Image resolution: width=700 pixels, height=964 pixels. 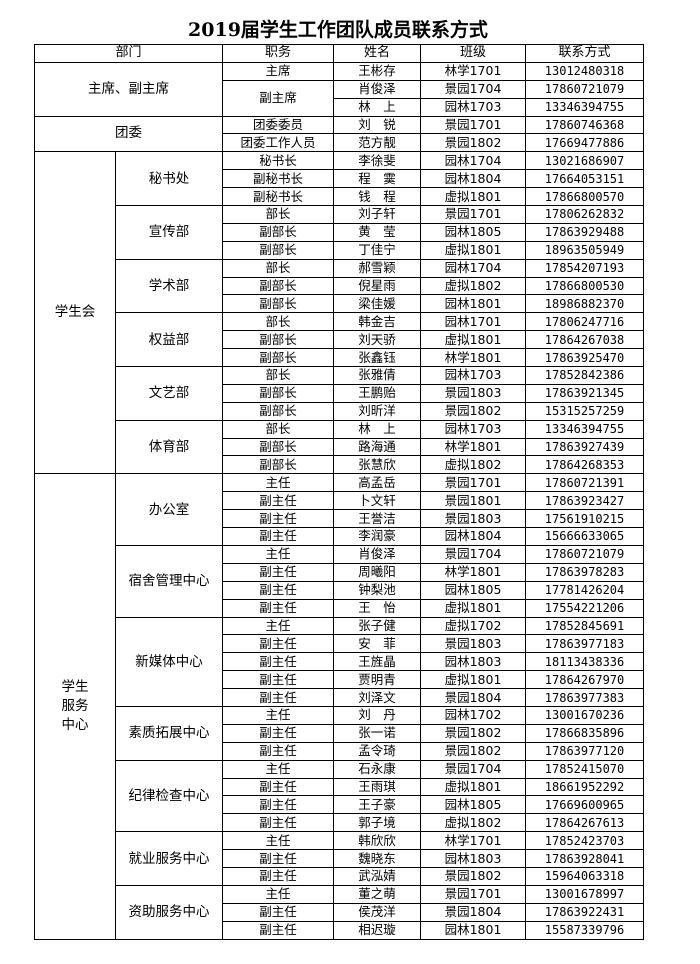 What do you see at coordinates (340, 912) in the screenshot?
I see `table-row: 资助服务中心 主任 董之萌 景园1701 13001678997` at bounding box center [340, 912].